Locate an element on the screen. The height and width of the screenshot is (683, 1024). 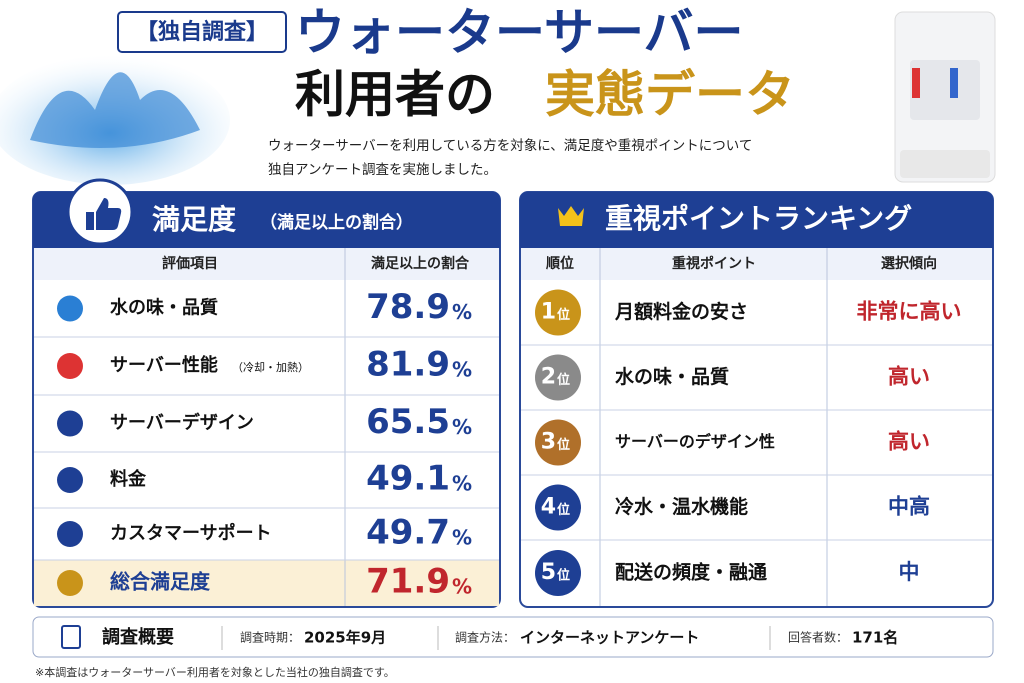
panel-subtitle: （満足以上の割合） is located at coordinates (336, 222).